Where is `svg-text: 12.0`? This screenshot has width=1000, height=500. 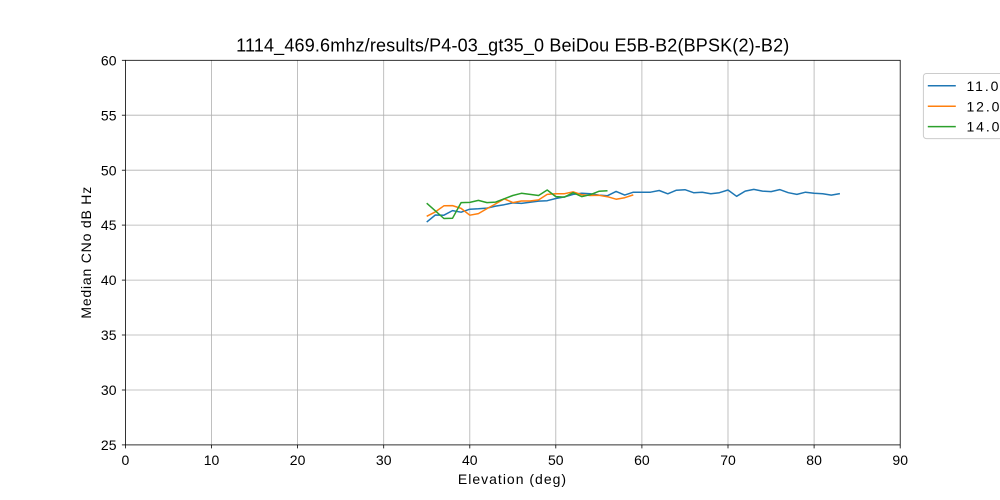 svg-text: 12.0 is located at coordinates (983, 106).